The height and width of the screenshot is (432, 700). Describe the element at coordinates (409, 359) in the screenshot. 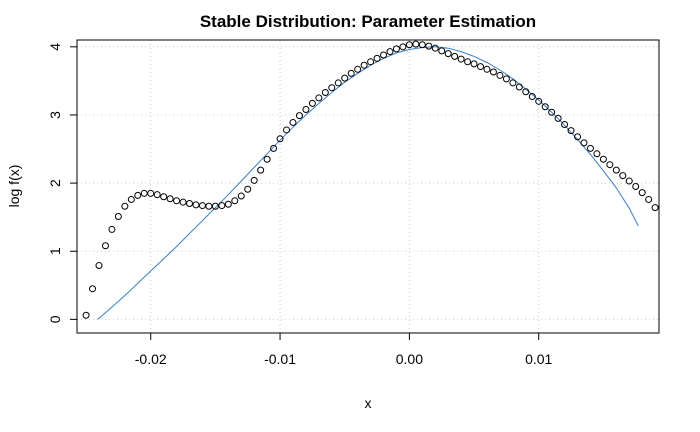

I see `x-tick-label: 0.00` at that location.